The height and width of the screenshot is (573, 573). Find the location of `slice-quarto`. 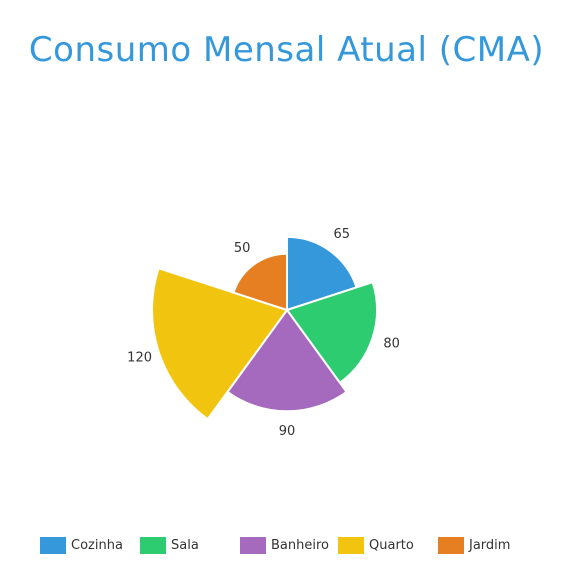

slice-quarto is located at coordinates (220, 344).